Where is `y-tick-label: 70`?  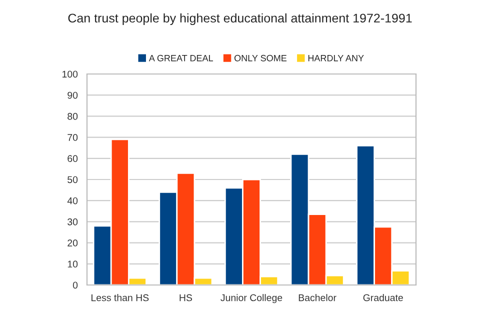
y-tick-label: 70 is located at coordinates (73, 137).